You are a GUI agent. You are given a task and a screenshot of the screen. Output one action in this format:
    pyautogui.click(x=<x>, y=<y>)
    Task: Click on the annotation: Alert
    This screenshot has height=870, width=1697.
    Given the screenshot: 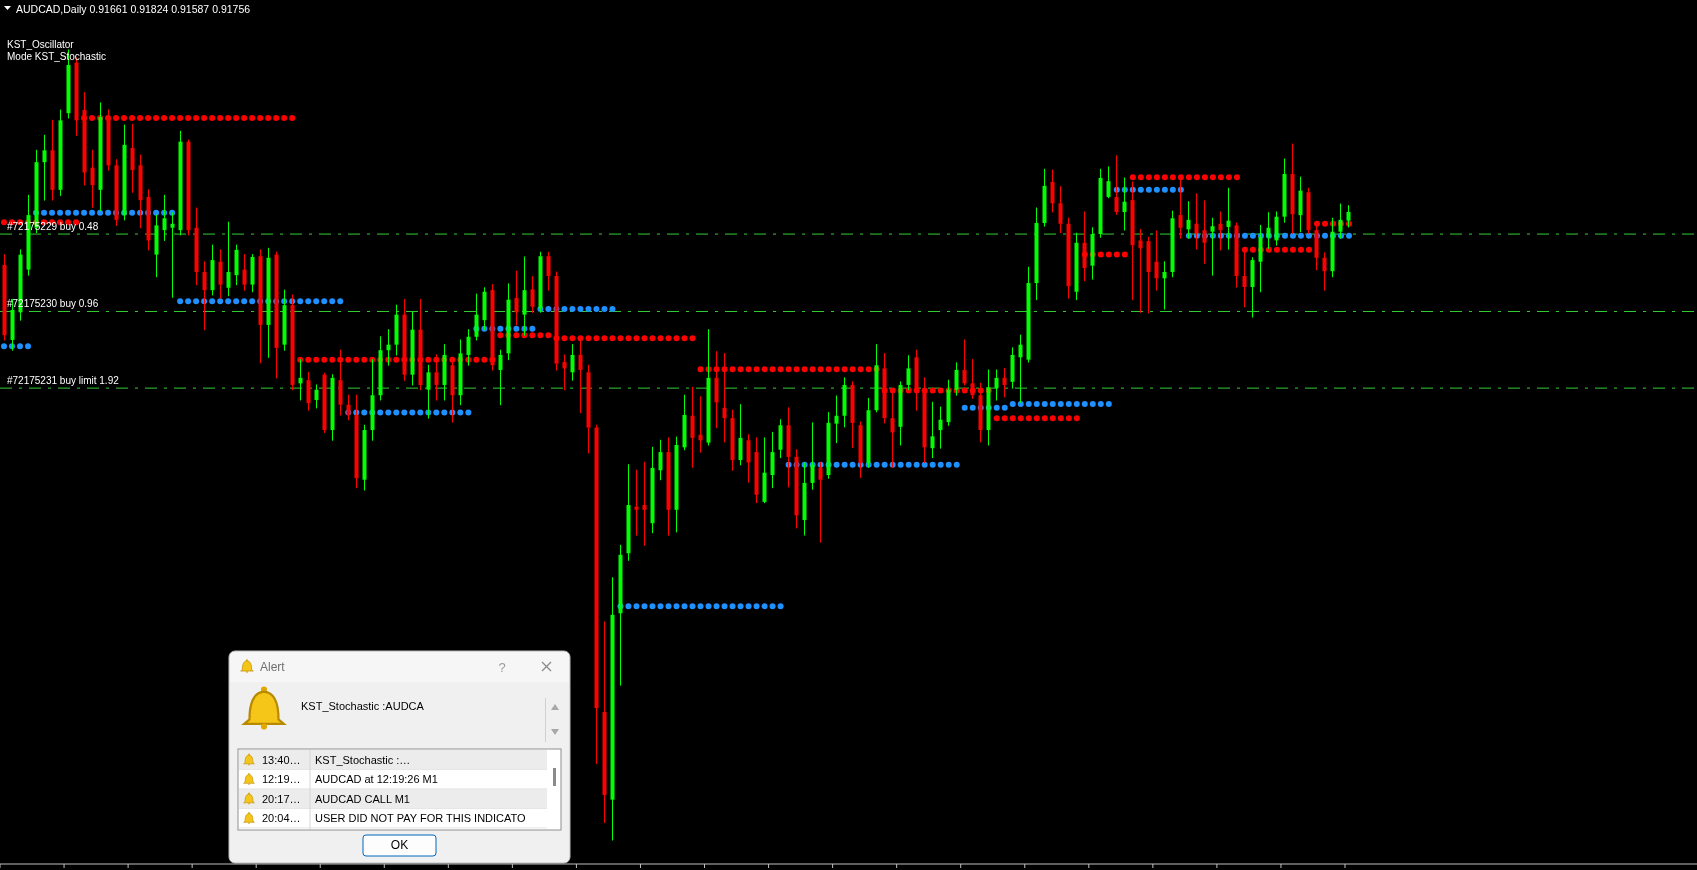 What is the action you would take?
    pyautogui.click(x=273, y=667)
    